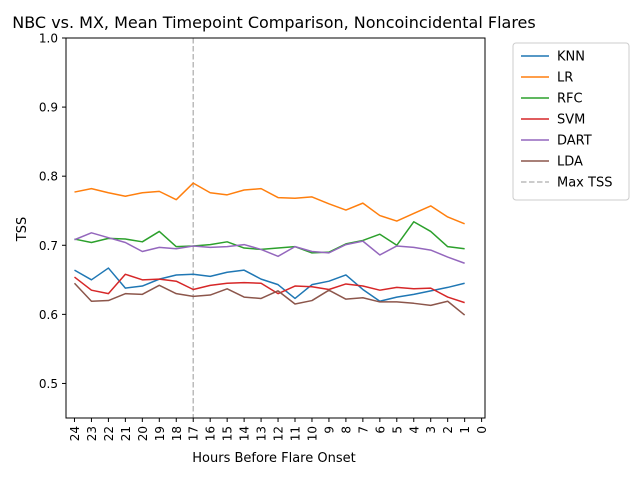 The height and width of the screenshot is (484, 640). What do you see at coordinates (92, 433) in the screenshot?
I see `x-tick-label: 23` at bounding box center [92, 433].